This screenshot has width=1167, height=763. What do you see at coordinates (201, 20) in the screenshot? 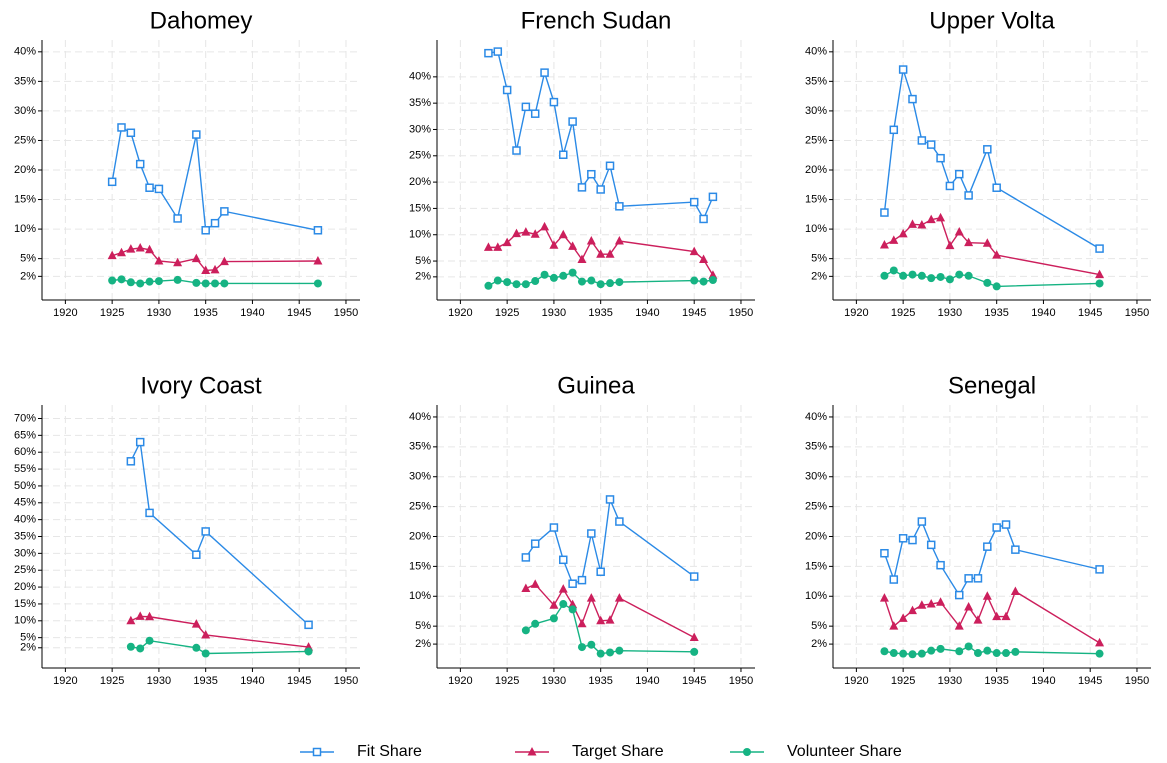
I see `panel-title: Dahomey` at bounding box center [201, 20].